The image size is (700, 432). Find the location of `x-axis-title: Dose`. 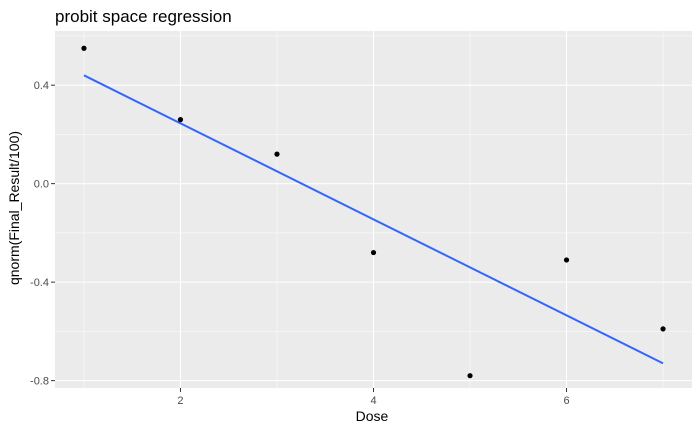

x-axis-title: Dose is located at coordinates (372, 416).